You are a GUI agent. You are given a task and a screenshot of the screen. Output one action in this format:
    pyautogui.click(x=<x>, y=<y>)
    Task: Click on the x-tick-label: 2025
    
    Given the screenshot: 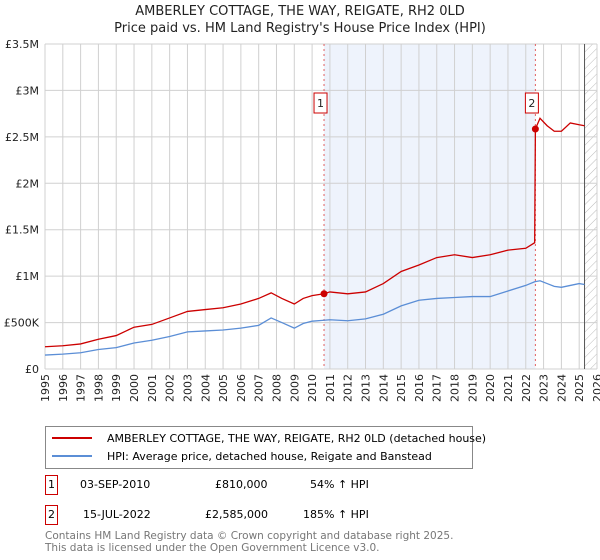 What is the action you would take?
    pyautogui.click(x=579, y=388)
    